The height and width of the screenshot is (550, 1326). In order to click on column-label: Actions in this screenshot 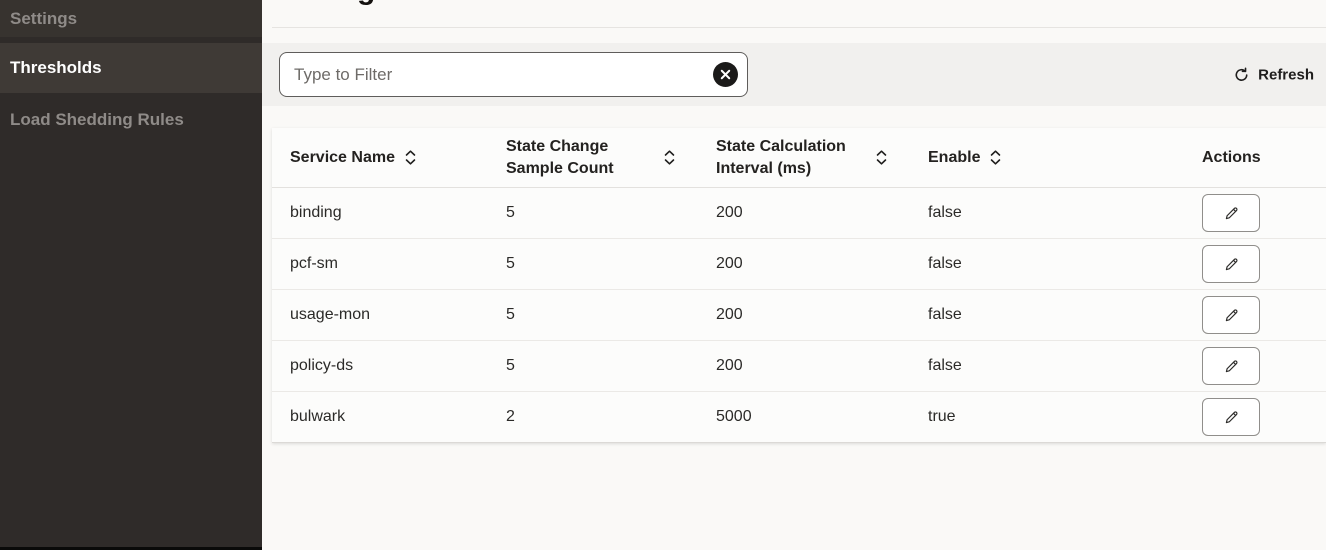, I will do `click(1231, 157)`.